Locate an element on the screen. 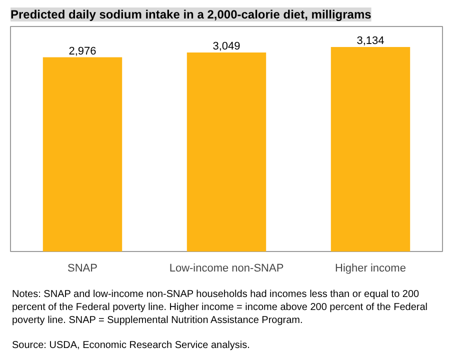 This screenshot has width=452, height=351. data-label: 2,976 is located at coordinates (82, 51).